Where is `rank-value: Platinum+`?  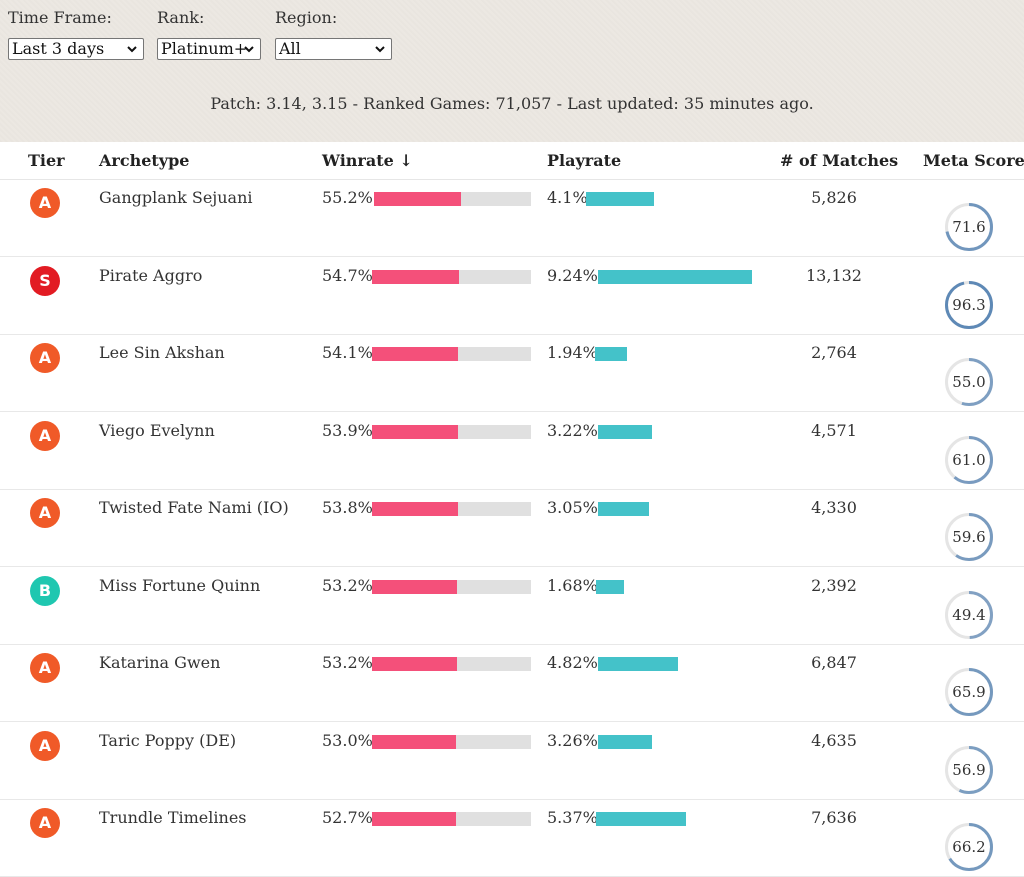
rank-value: Platinum+ is located at coordinates (204, 48).